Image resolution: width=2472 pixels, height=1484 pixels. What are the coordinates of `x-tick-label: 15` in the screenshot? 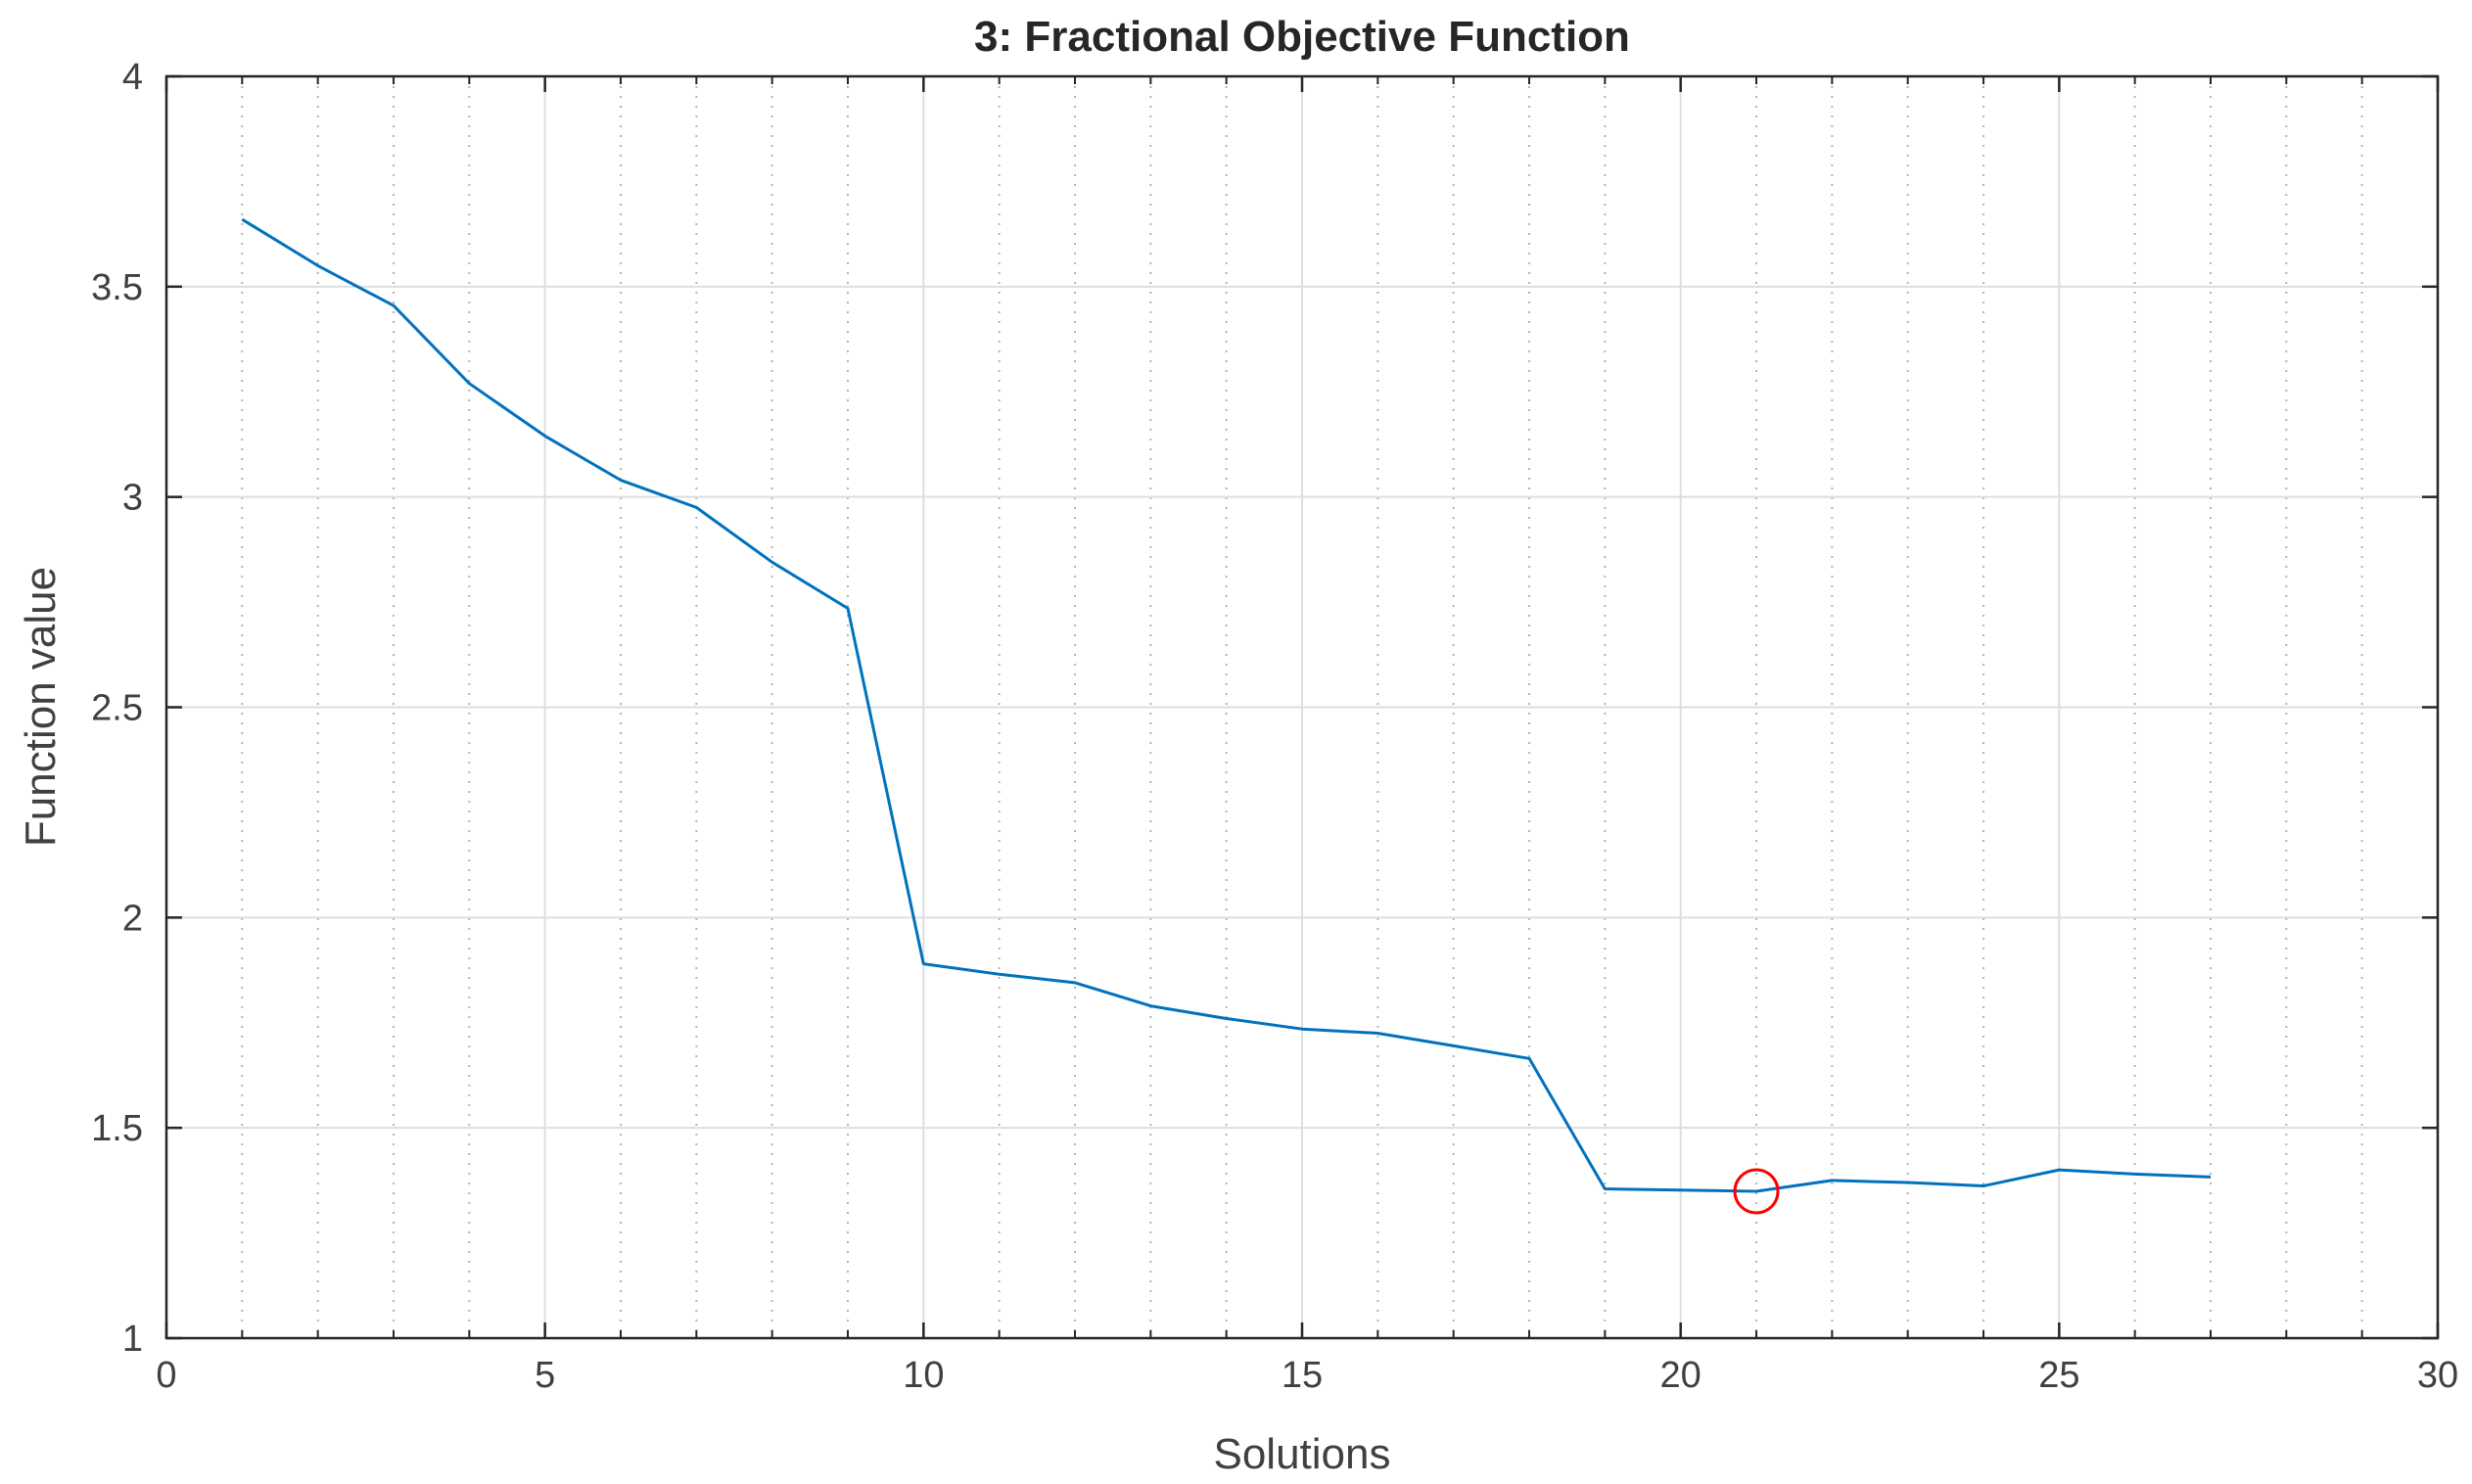 It's located at (1302, 1375).